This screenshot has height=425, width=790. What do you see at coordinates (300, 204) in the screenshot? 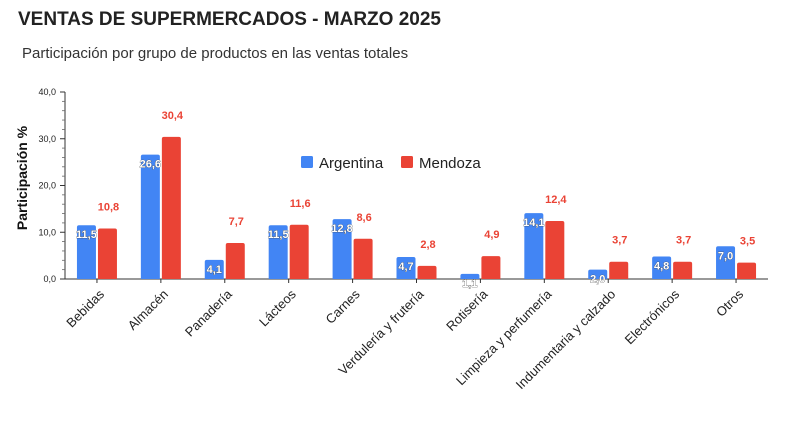
I see `data-label-mendoza: 11,6` at bounding box center [300, 204].